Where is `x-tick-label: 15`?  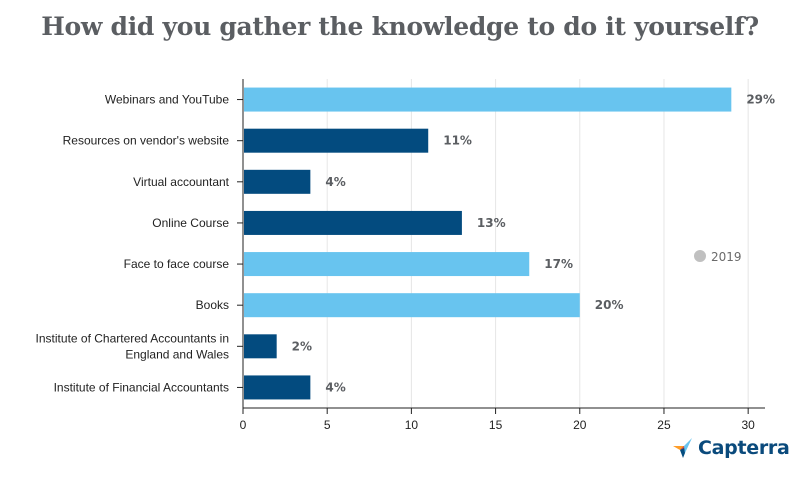 x-tick-label: 15 is located at coordinates (496, 425).